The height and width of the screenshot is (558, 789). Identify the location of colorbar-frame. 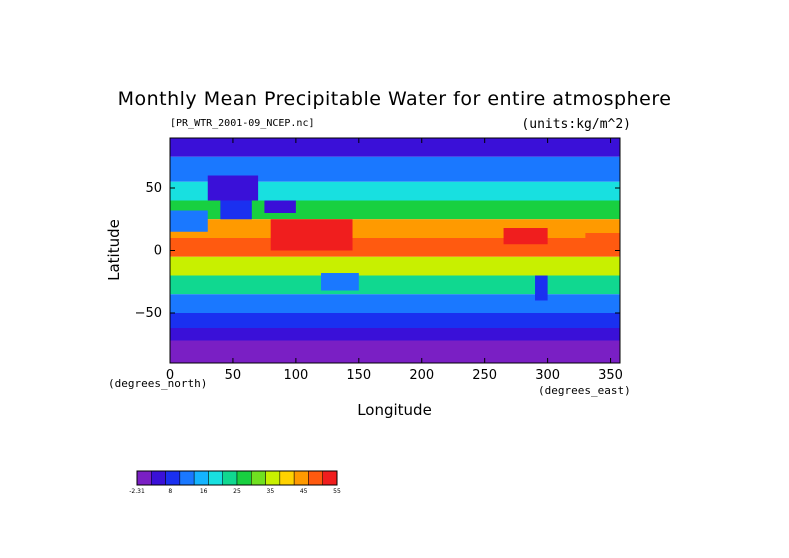
(237, 478).